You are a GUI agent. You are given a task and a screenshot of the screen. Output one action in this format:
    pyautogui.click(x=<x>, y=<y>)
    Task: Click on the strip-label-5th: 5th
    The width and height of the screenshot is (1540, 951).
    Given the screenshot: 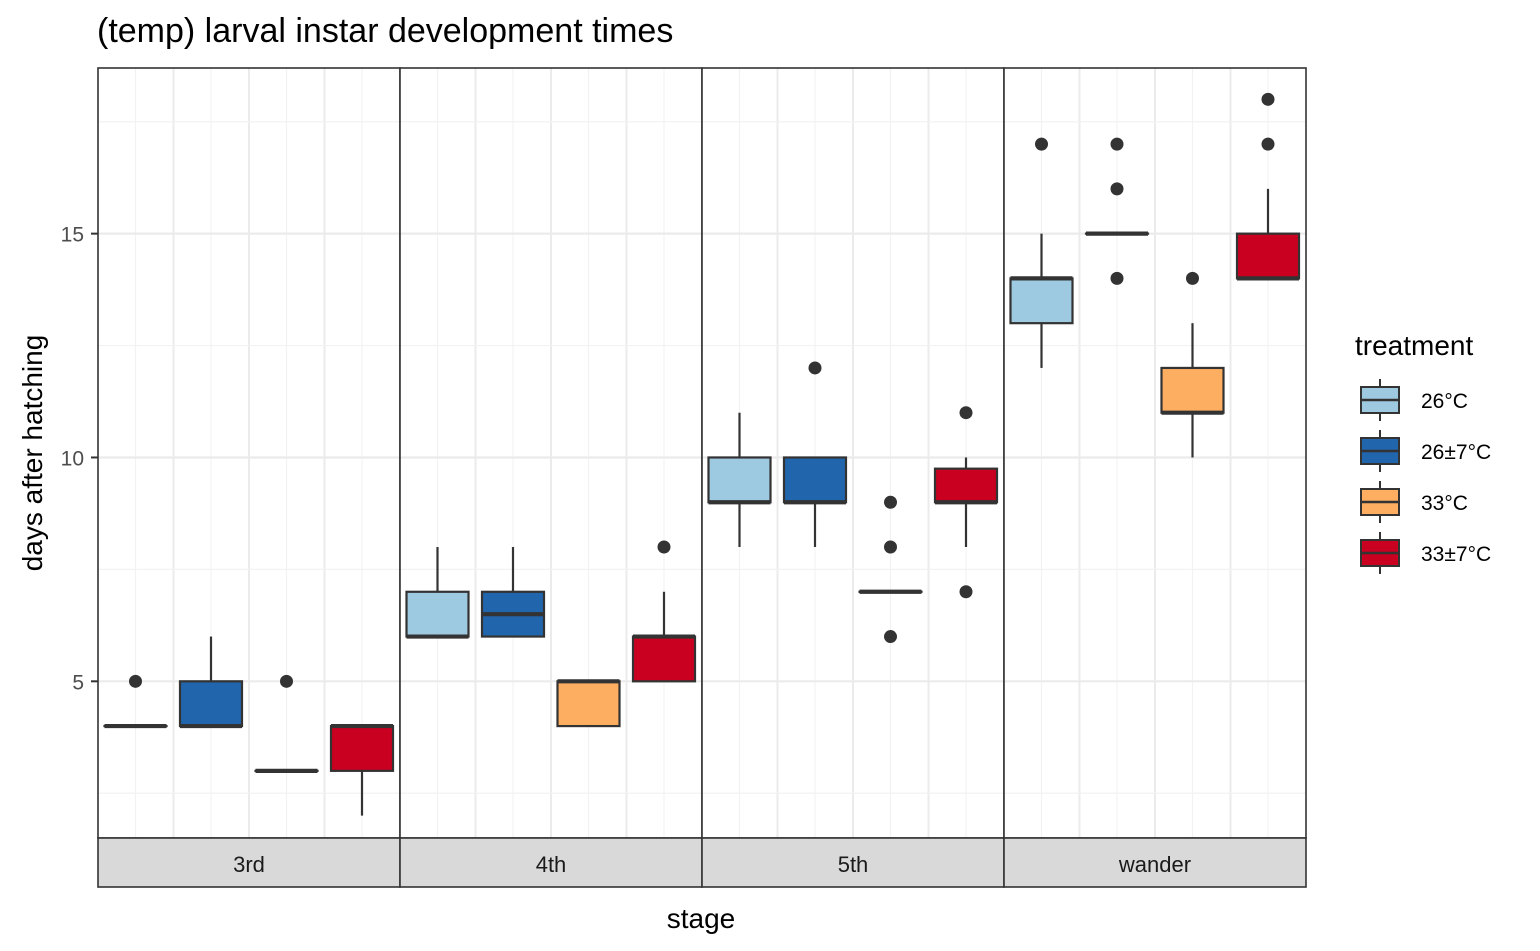 What is the action you would take?
    pyautogui.click(x=853, y=864)
    